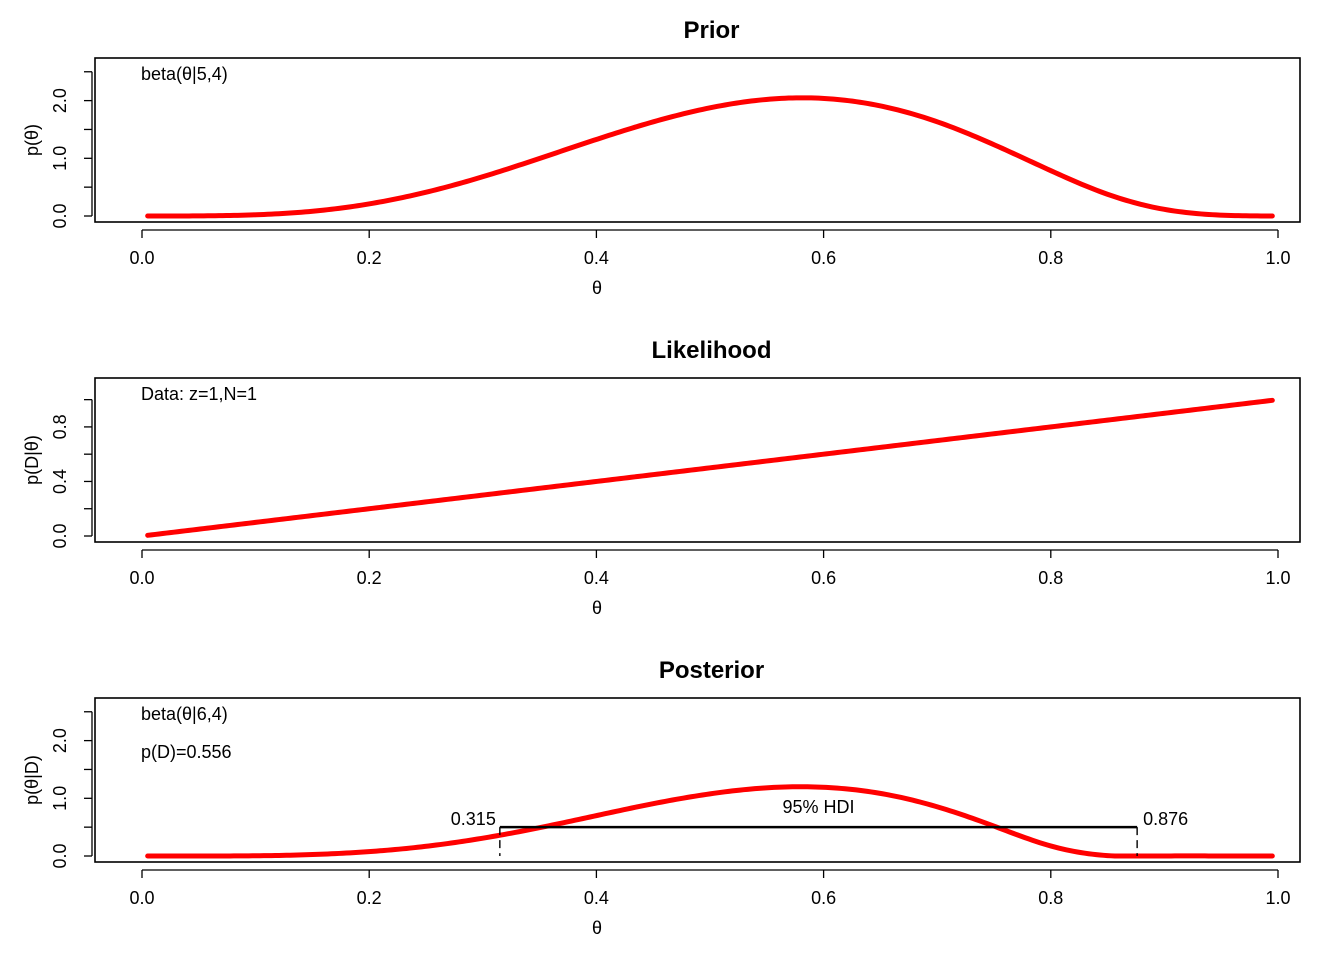 The image size is (1344, 960). What do you see at coordinates (60, 481) in the screenshot?
I see `y-tick-label: 0.4` at bounding box center [60, 481].